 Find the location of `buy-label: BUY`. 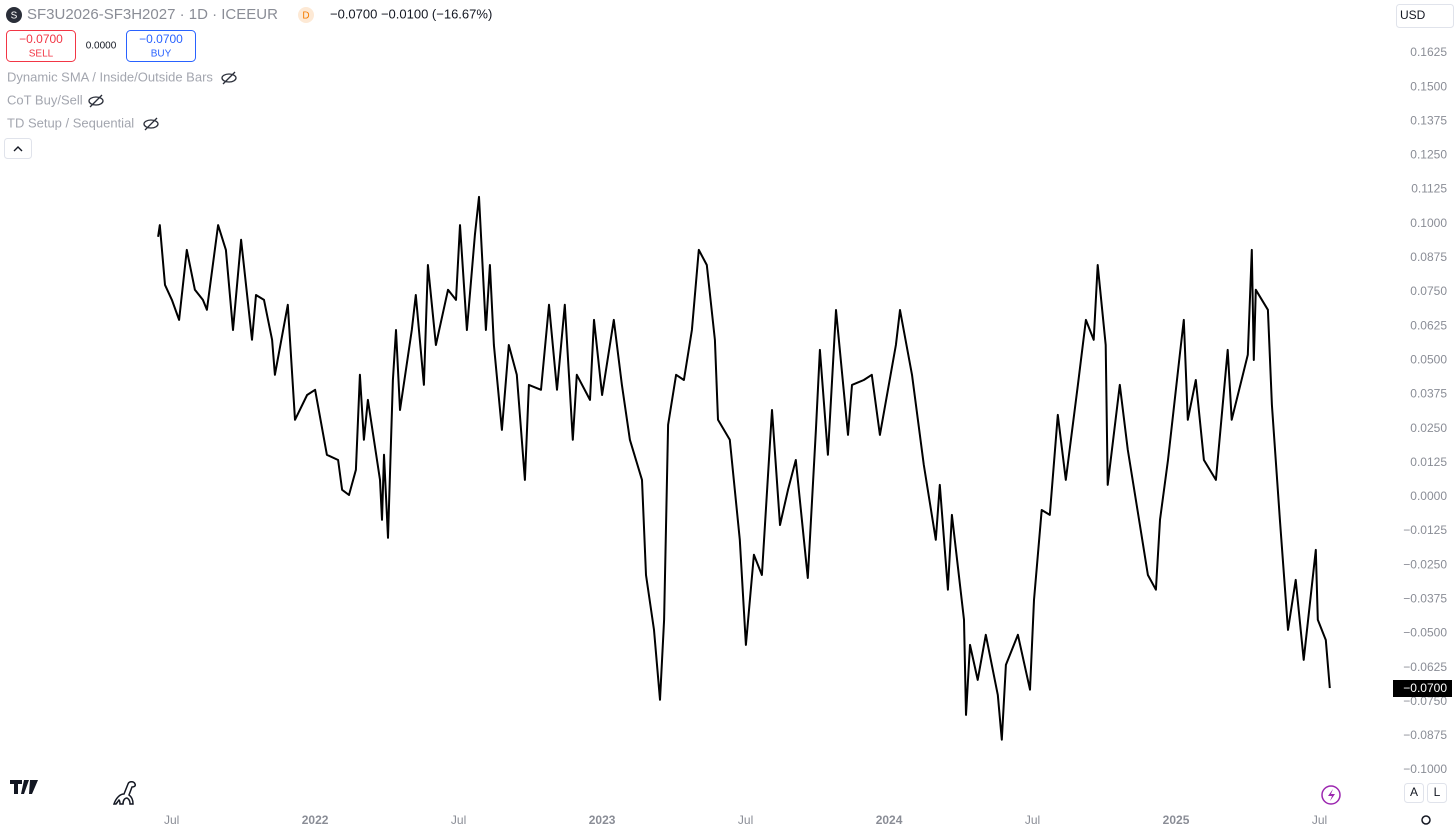

buy-label: BUY is located at coordinates (161, 54).